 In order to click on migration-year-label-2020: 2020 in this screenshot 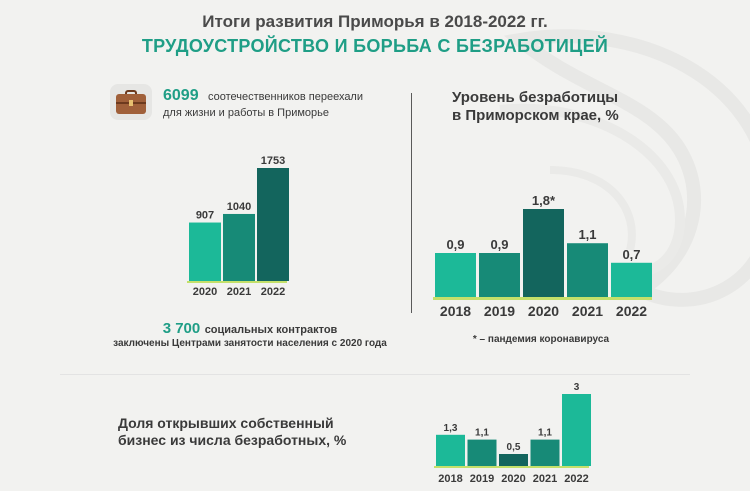, I will do `click(205, 292)`.